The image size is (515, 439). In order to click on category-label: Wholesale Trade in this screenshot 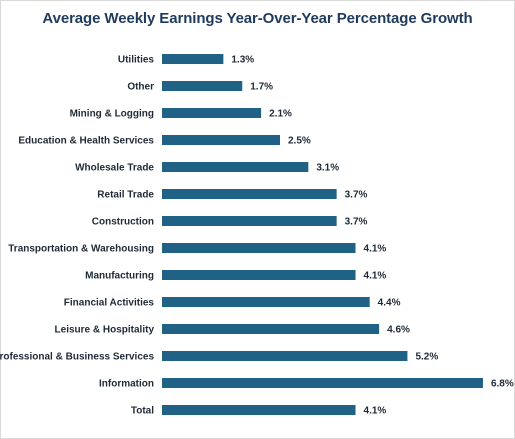, I will do `click(114, 168)`.